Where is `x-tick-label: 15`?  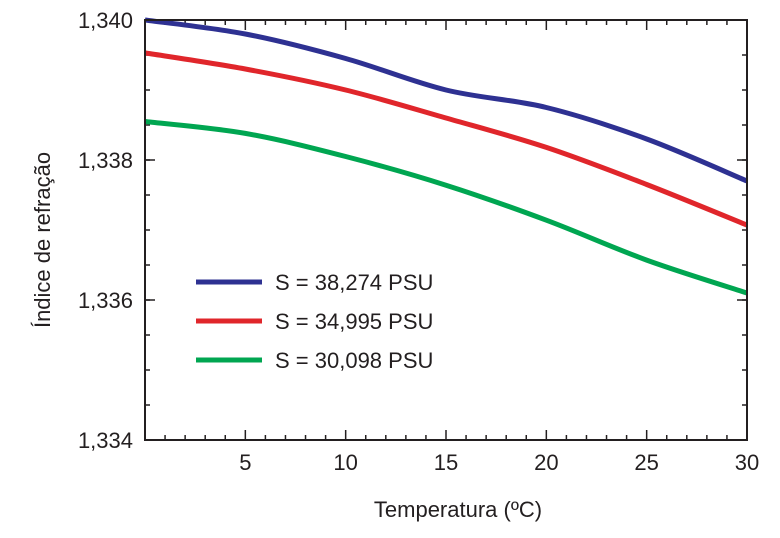 x-tick-label: 15 is located at coordinates (446, 462).